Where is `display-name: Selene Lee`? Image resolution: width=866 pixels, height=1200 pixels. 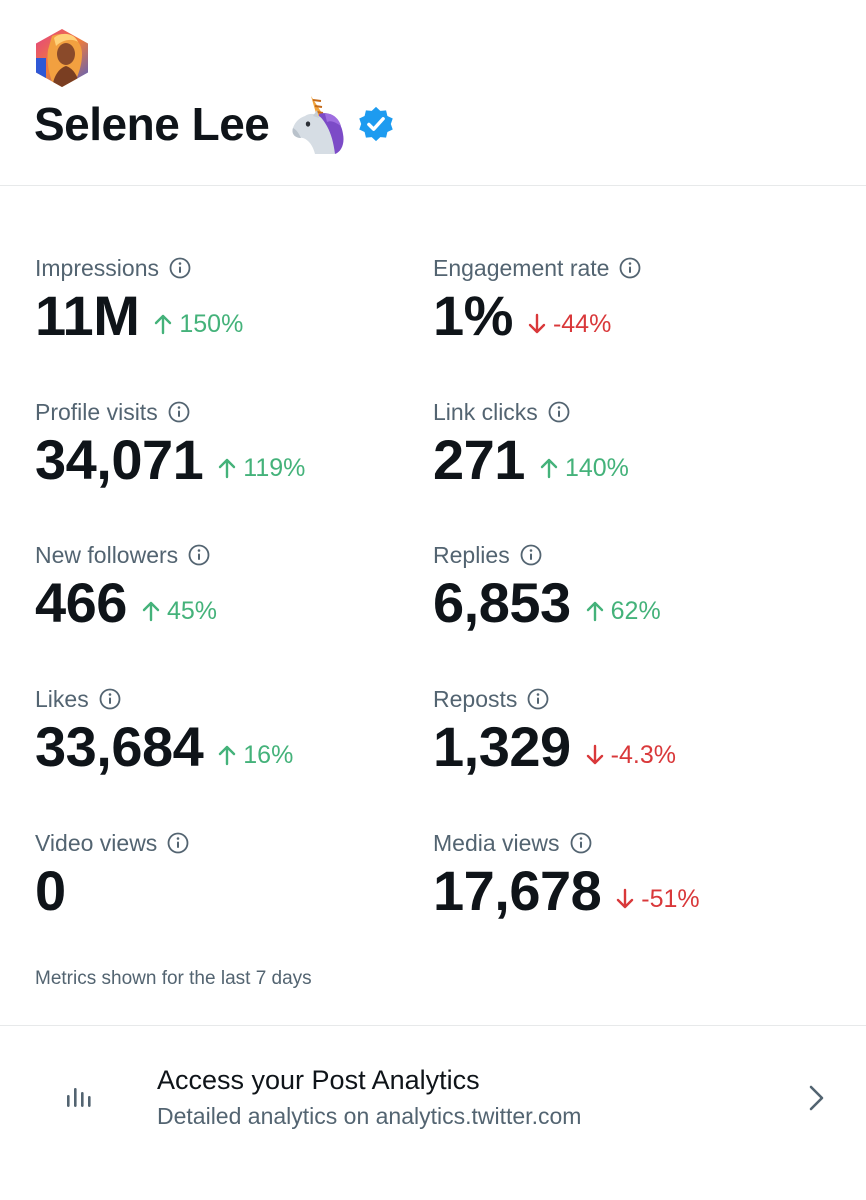
display-name: Selene Lee is located at coordinates (152, 124).